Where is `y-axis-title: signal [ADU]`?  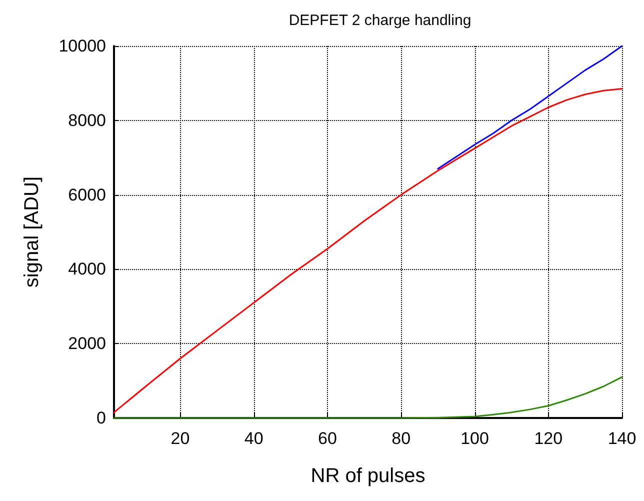
y-axis-title: signal [ADU] is located at coordinates (32, 232).